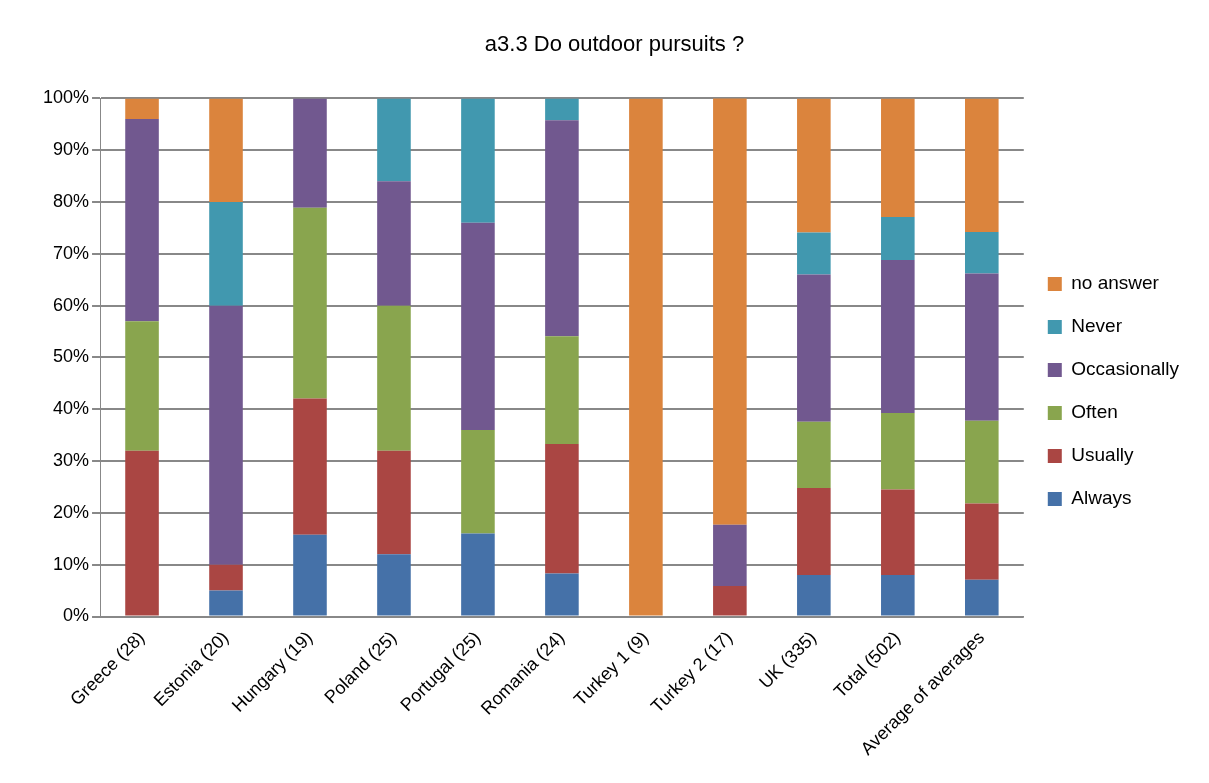 This screenshot has width=1209, height=783. Describe the element at coordinates (71, 408) in the screenshot. I see `y-tick-label: 40%` at that location.